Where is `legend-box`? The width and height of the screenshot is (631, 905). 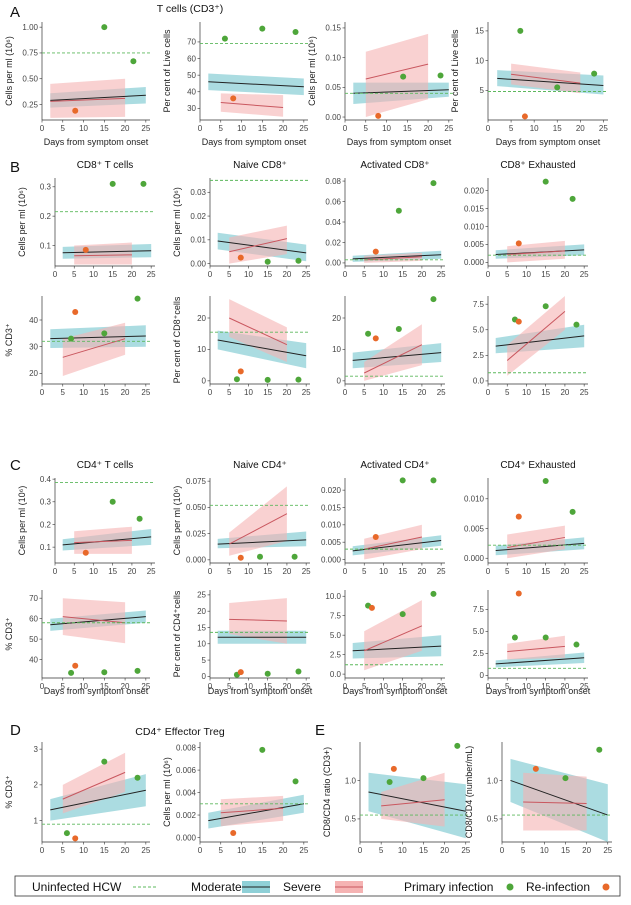 legend-box is located at coordinates (317, 886).